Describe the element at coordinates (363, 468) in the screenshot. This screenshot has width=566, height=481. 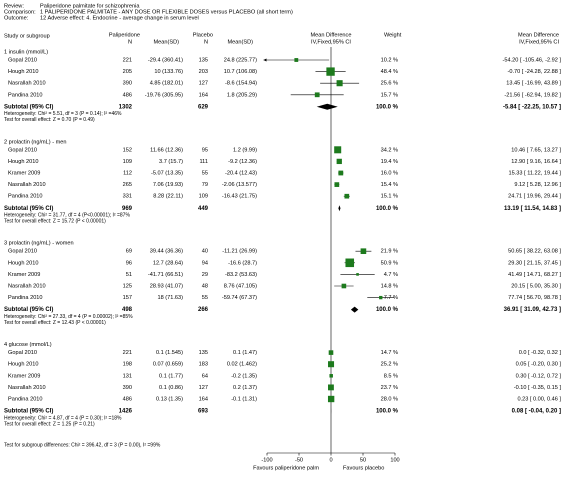
I see `favours-right: Favours placebo` at that location.